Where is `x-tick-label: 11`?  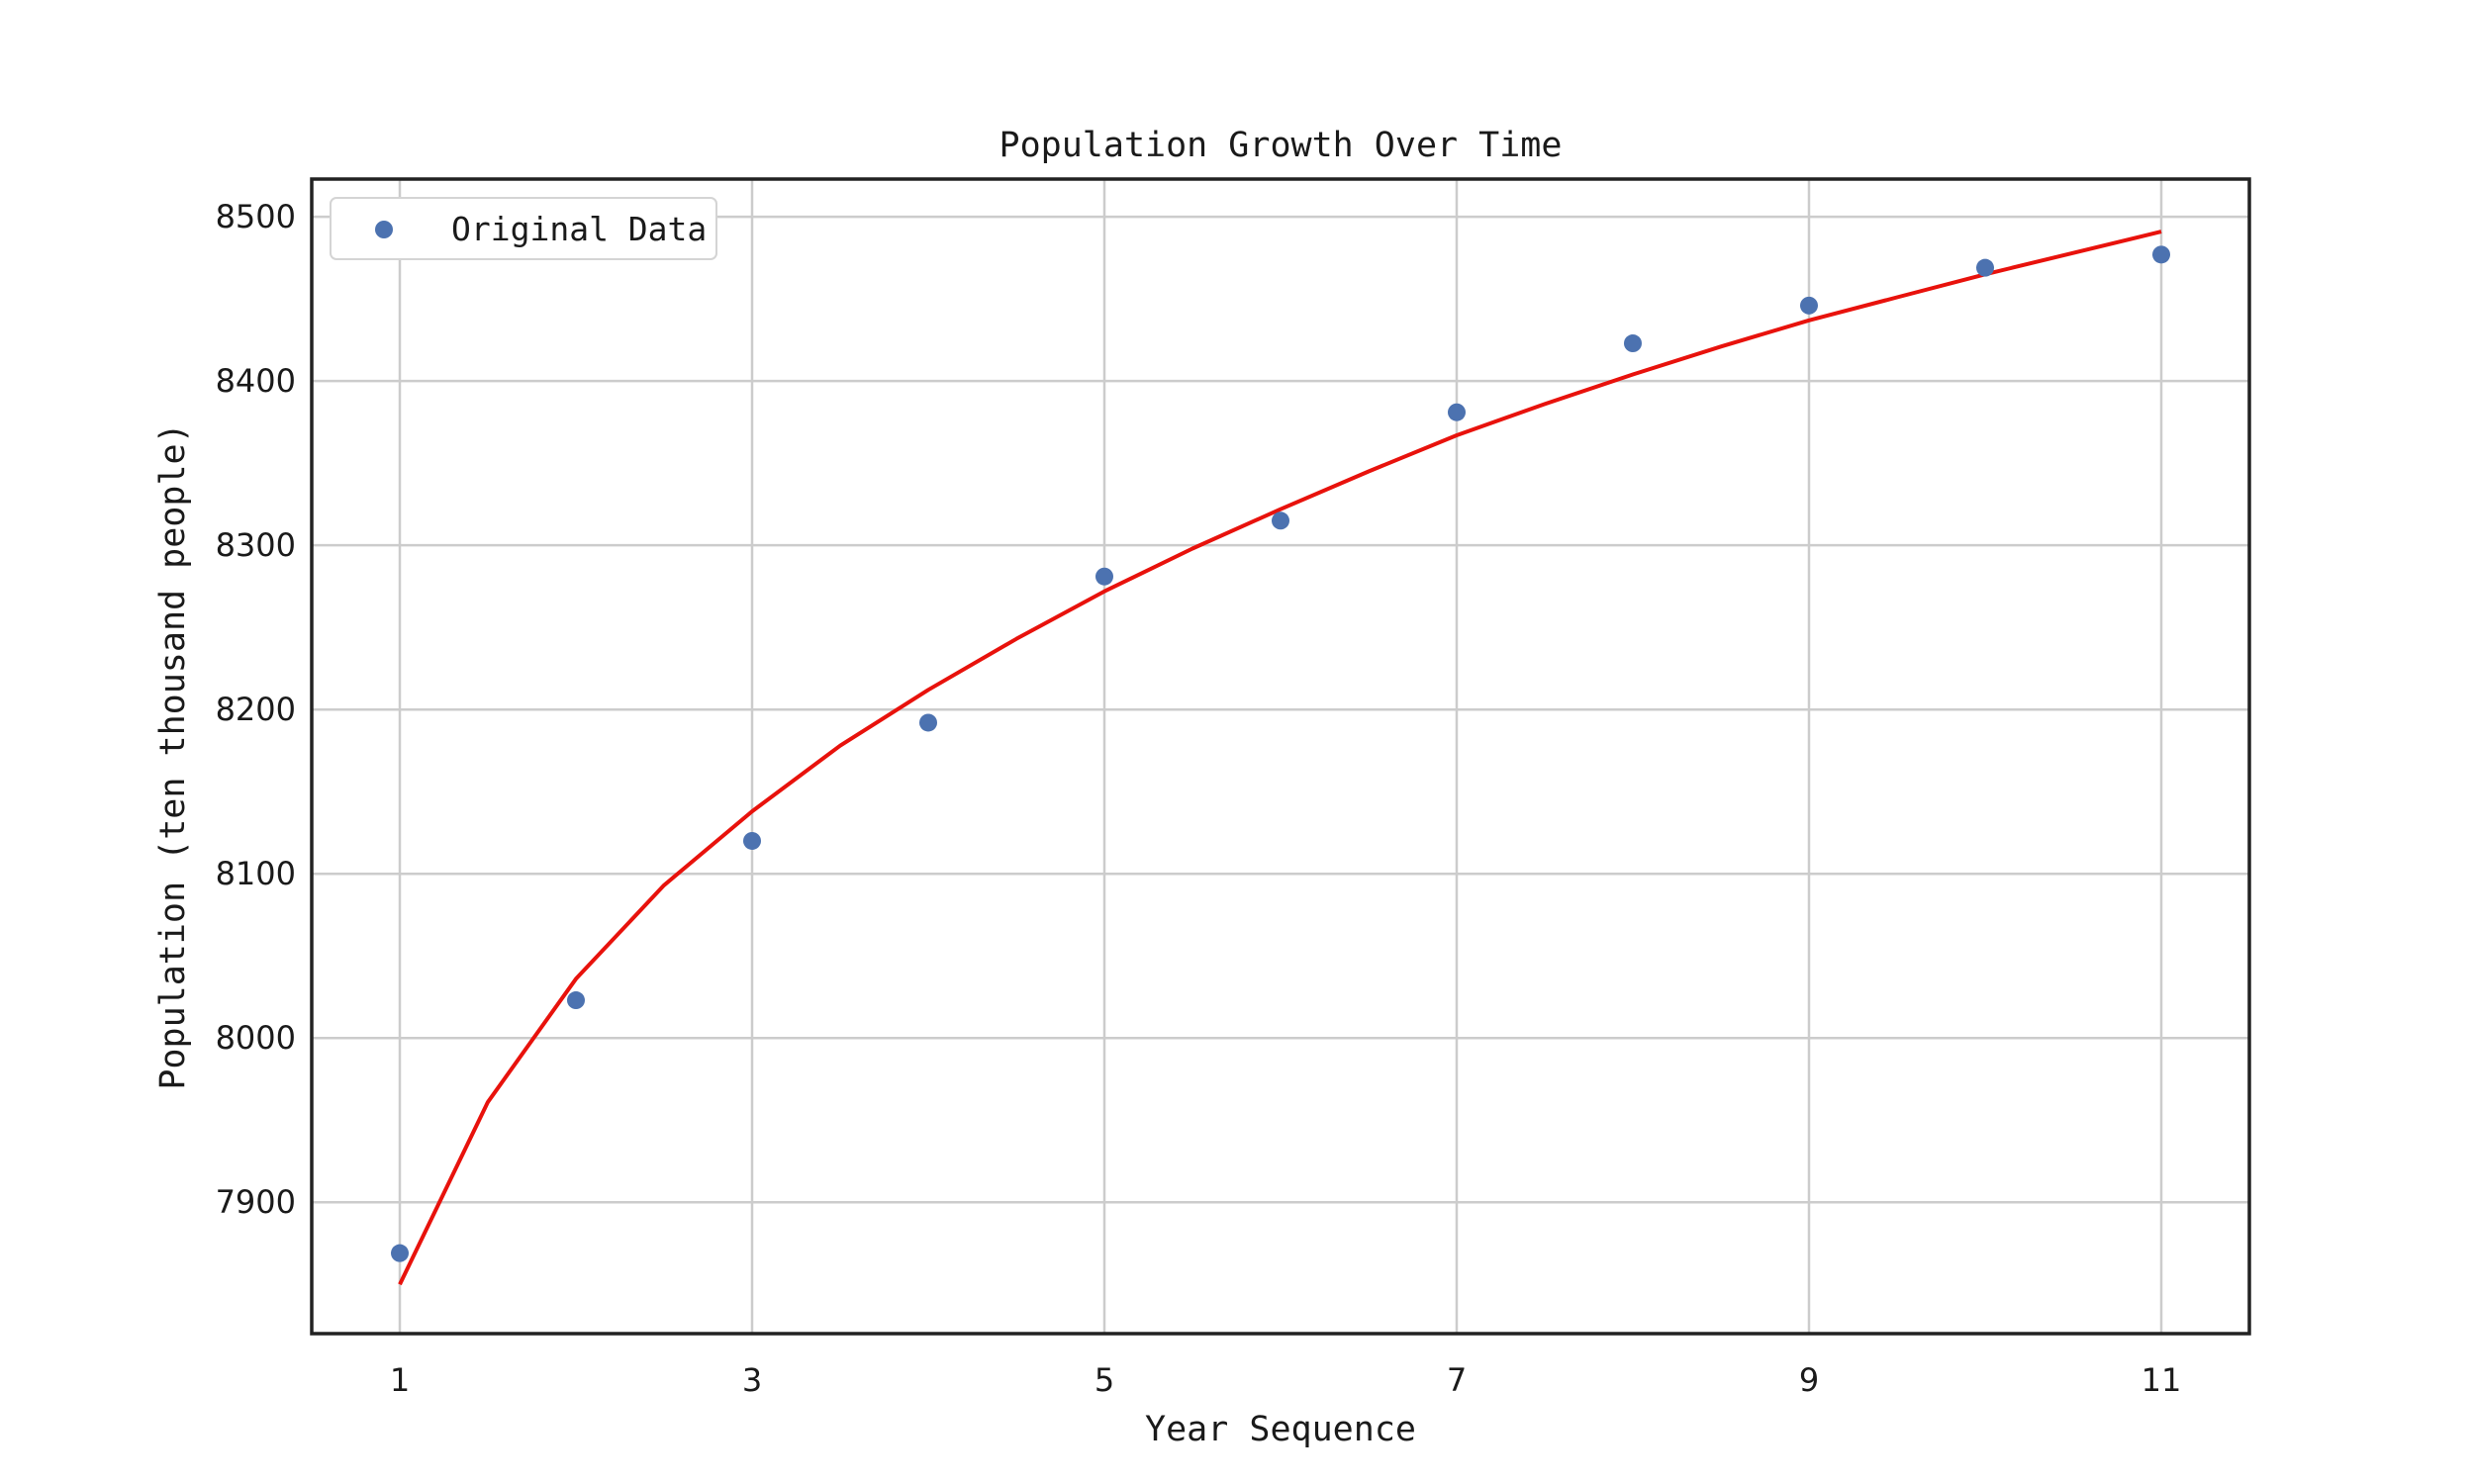 x-tick-label: 11 is located at coordinates (2162, 1380).